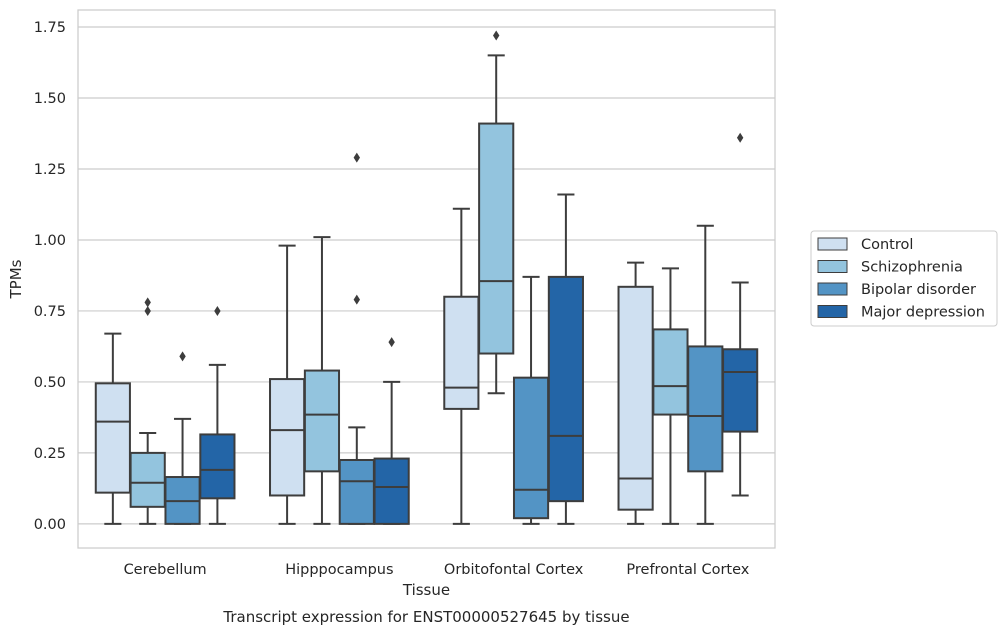 This screenshot has height=634, width=1007. Describe the element at coordinates (923, 313) in the screenshot. I see `legend-label: Major depression` at that location.